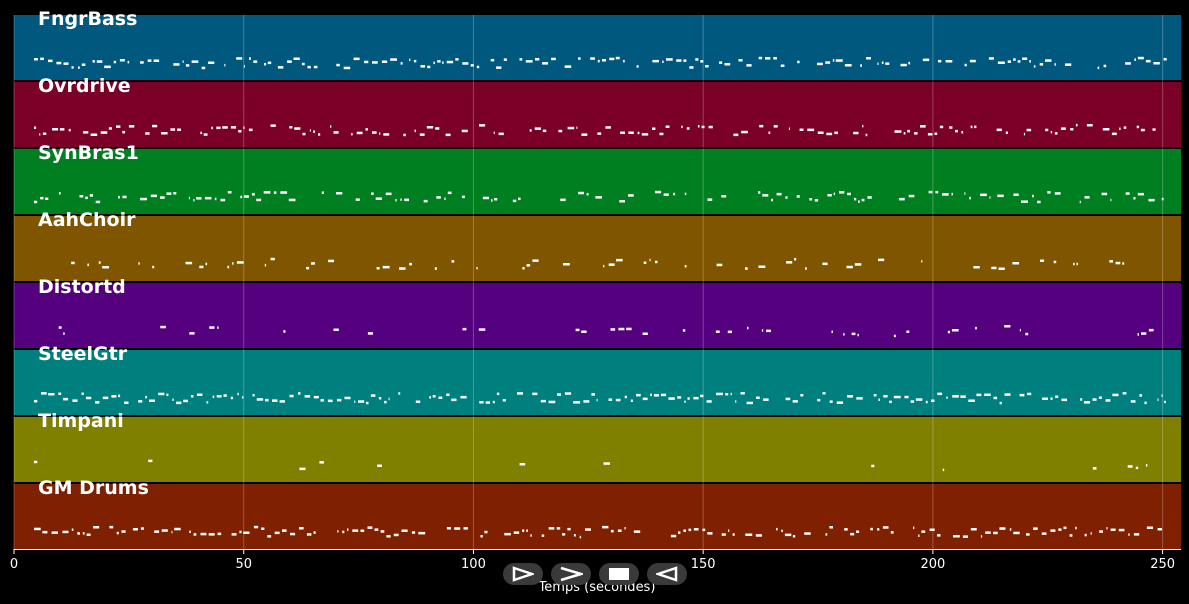 The image size is (1189, 604). I want to click on track-name: GM Drums, so click(93, 488).